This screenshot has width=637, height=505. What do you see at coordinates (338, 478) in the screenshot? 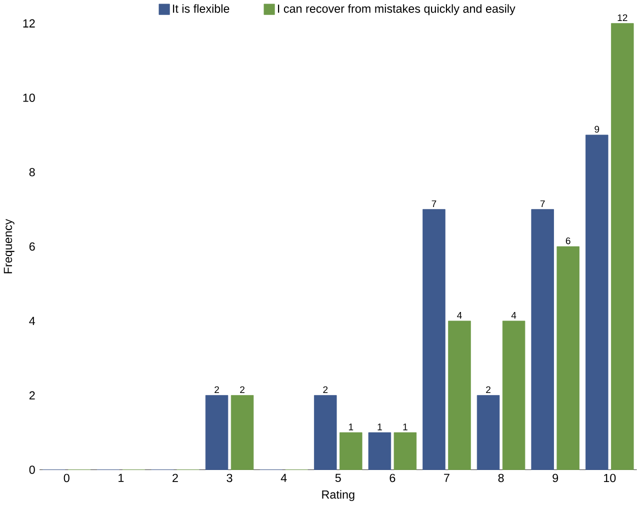
I see `x-tick-label: 5` at bounding box center [338, 478].